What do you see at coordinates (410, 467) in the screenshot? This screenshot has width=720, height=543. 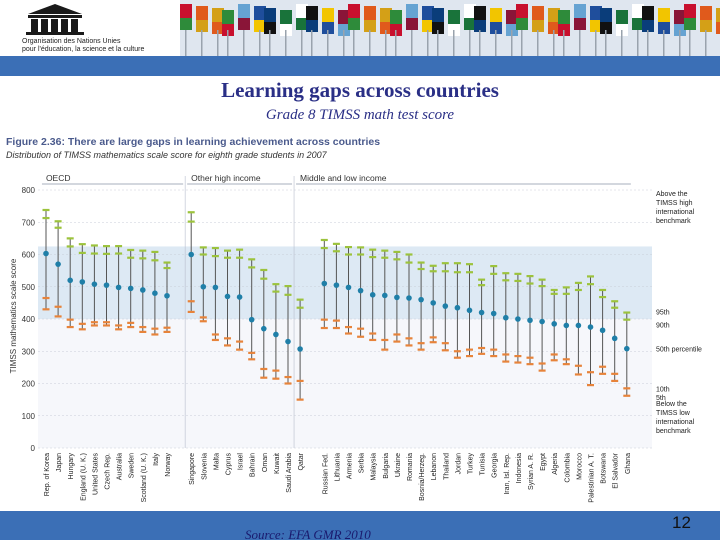 I see `x-tick-label: Romania` at bounding box center [410, 467].